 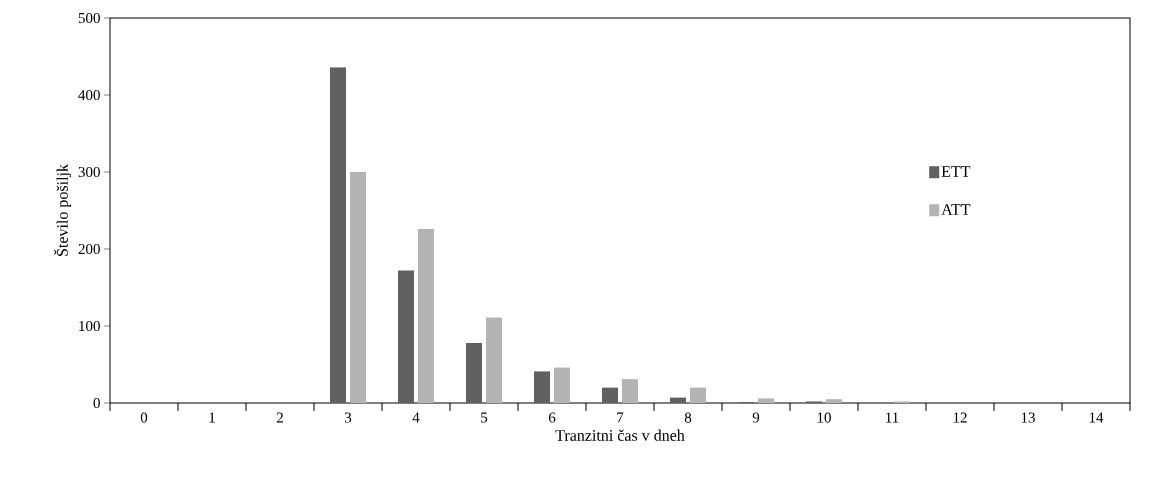 What do you see at coordinates (212, 417) in the screenshot?
I see `x-tick-label: 1` at bounding box center [212, 417].